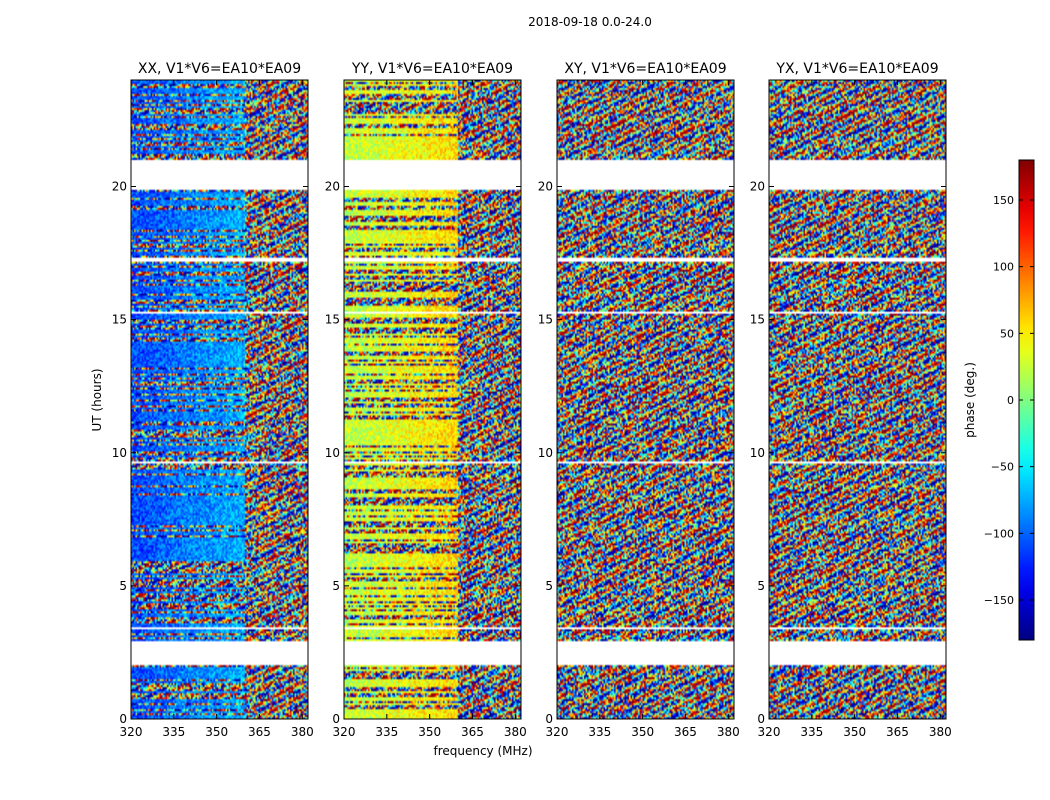  Describe the element at coordinates (645, 69) in the screenshot. I see `panel-title: XY, V1*V6=EA10*EA09` at that location.